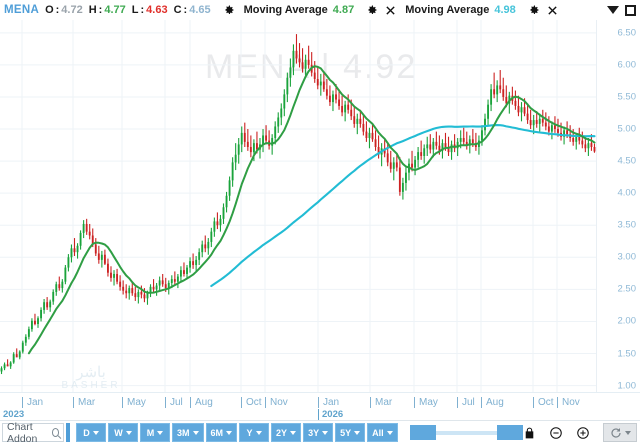 The image size is (640, 444). Describe the element at coordinates (627, 386) in the screenshot. I see `price-tick: 1.00` at that location.